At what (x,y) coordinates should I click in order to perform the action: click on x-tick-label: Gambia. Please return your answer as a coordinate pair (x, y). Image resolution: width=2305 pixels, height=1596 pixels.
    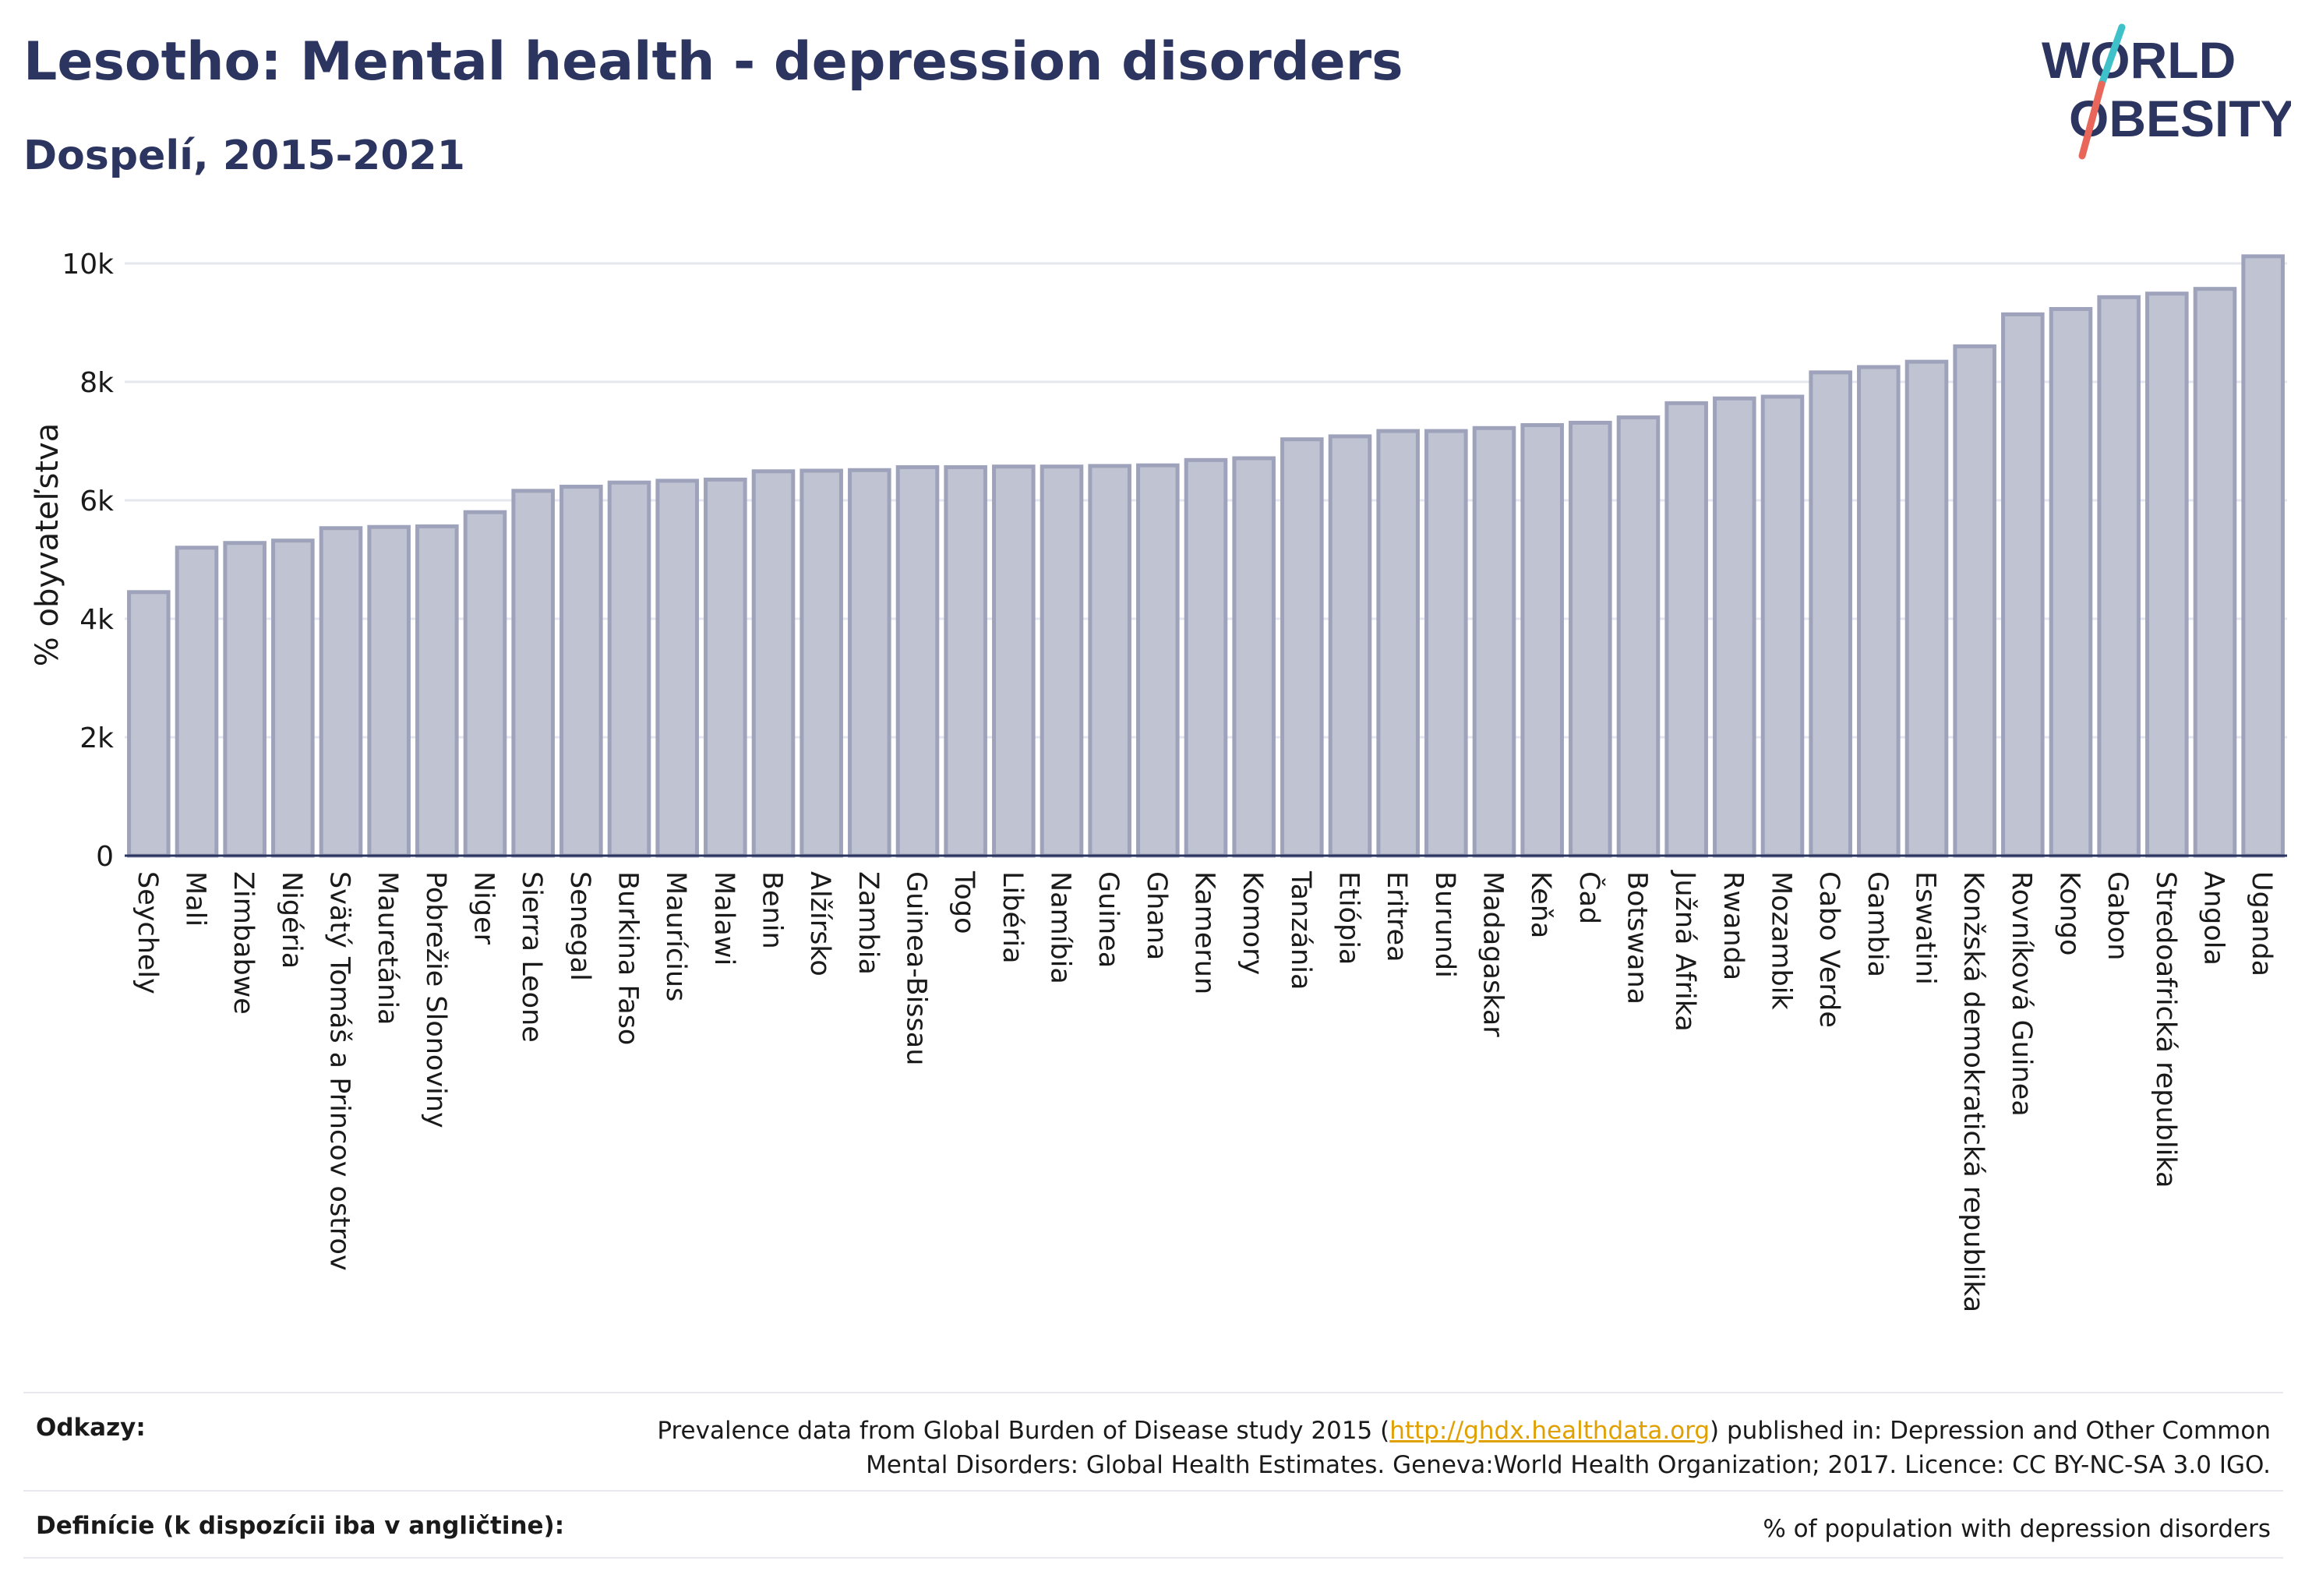
    Looking at the image, I should click on (1878, 924).